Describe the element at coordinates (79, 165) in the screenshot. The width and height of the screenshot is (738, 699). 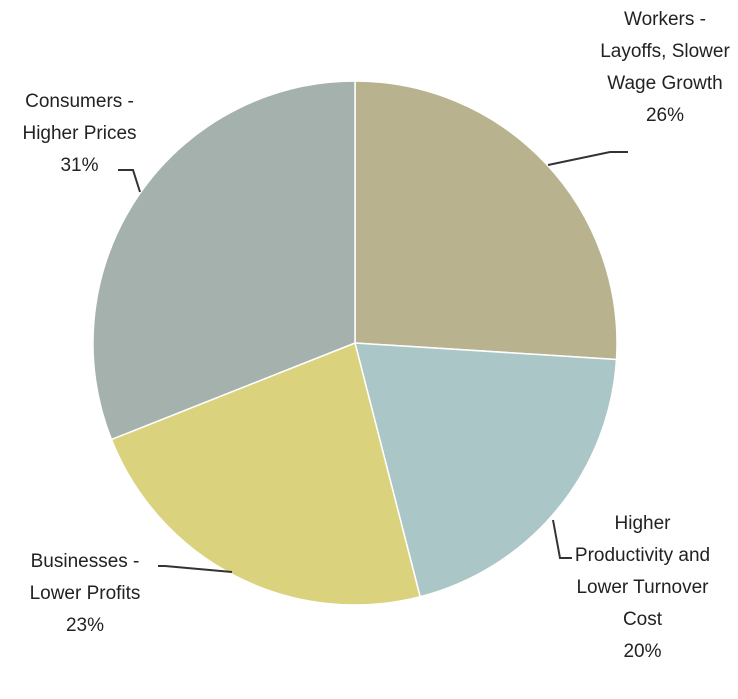
I see `value-label: 31%` at that location.